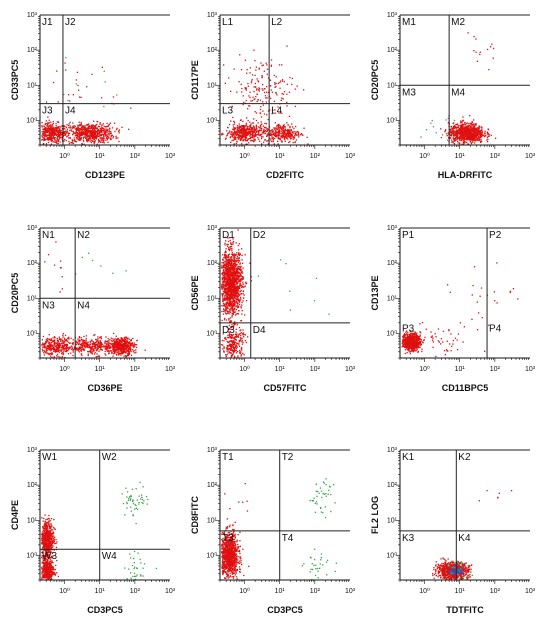 The image size is (536, 640). I want to click on y-axis-title: CD117PE, so click(195, 80).